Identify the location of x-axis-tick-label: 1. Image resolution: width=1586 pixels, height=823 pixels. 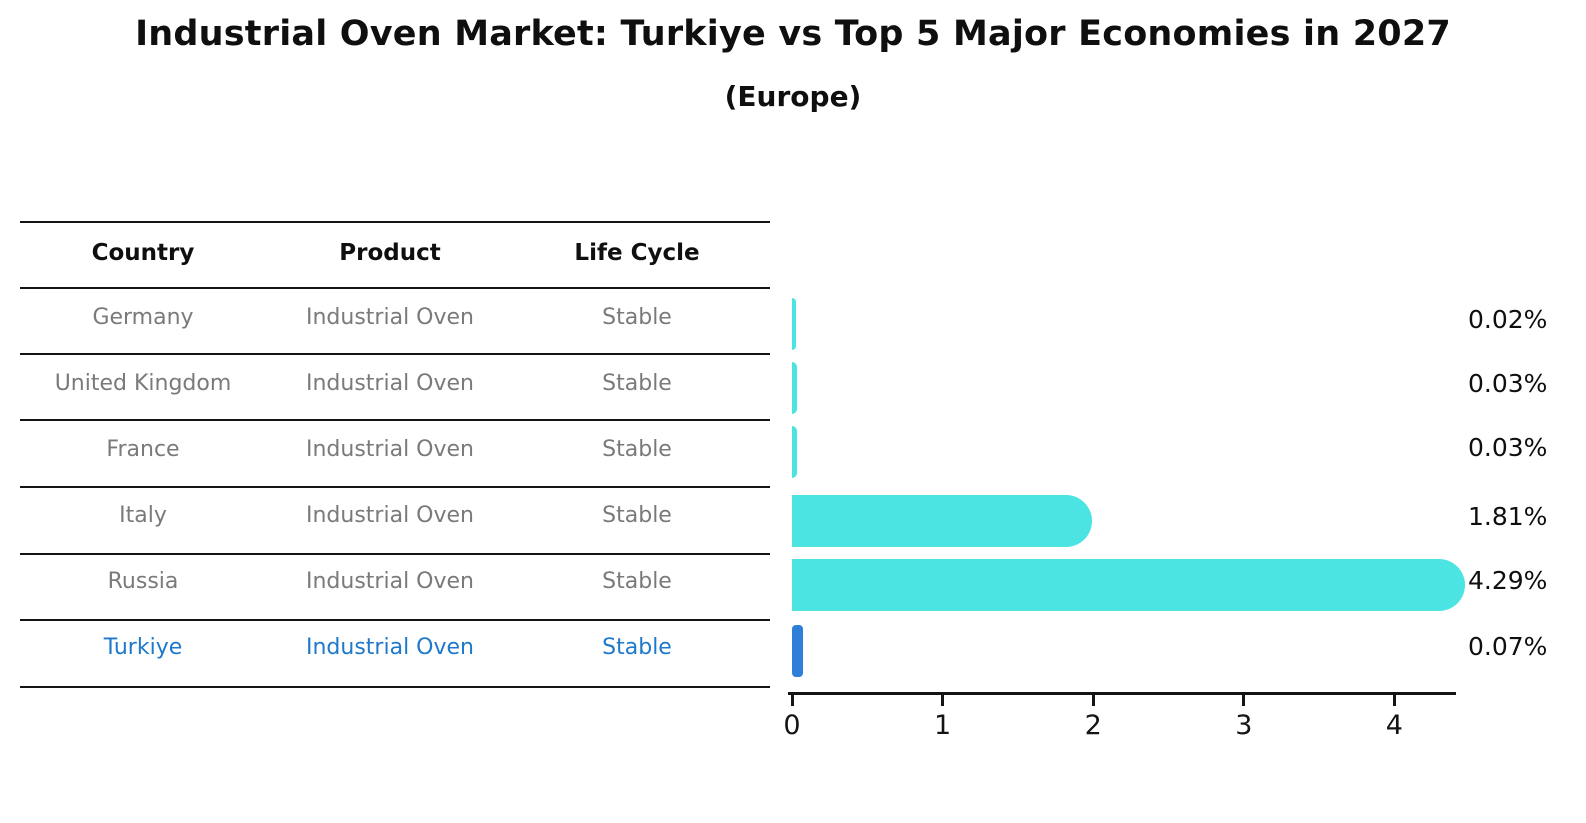
(943, 725).